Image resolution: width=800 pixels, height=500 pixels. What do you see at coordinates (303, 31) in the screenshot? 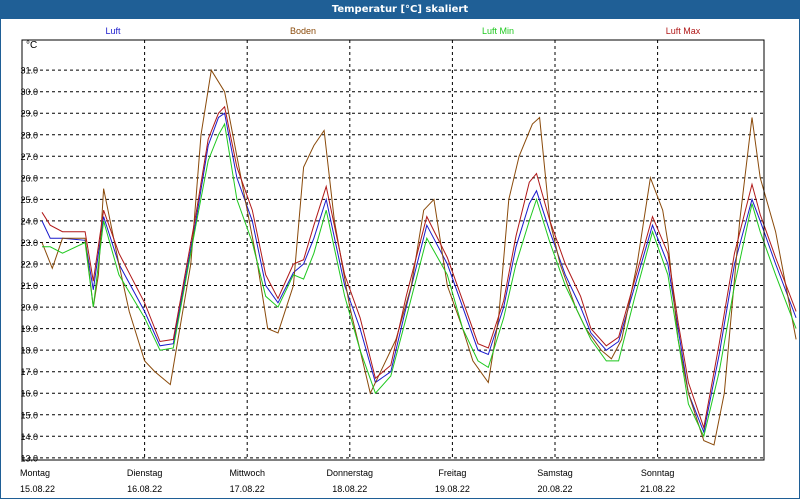
I see `legend-label: Boden` at bounding box center [303, 31].